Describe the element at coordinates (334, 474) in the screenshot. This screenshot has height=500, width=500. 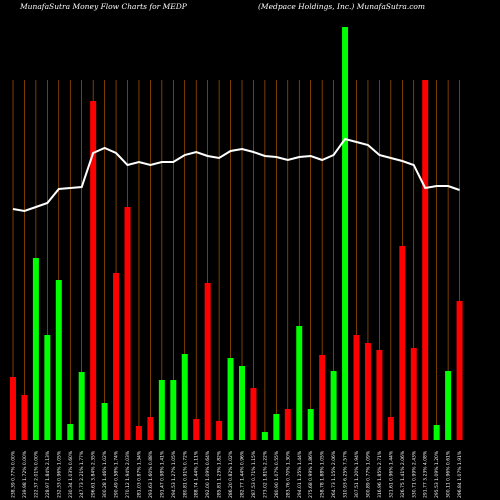
I see `x-tick-label: 264.73 1.15% 2.06%` at that location.